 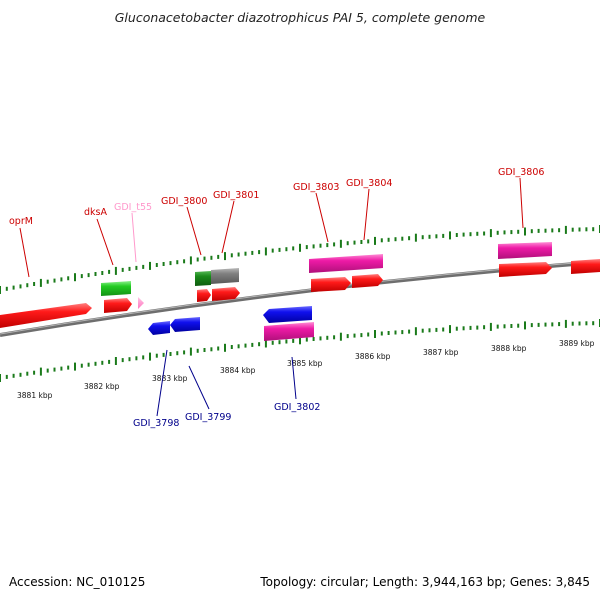 What do you see at coordinates (297, 407) in the screenshot?
I see `label-GDI-3802: GDI_3802` at bounding box center [297, 407].